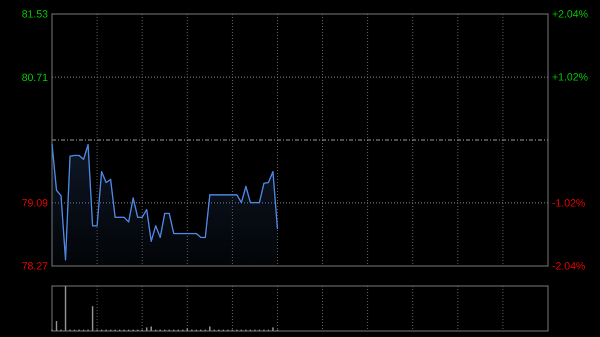  I want to click on y2-tick-label: +2.04%, so click(570, 14).